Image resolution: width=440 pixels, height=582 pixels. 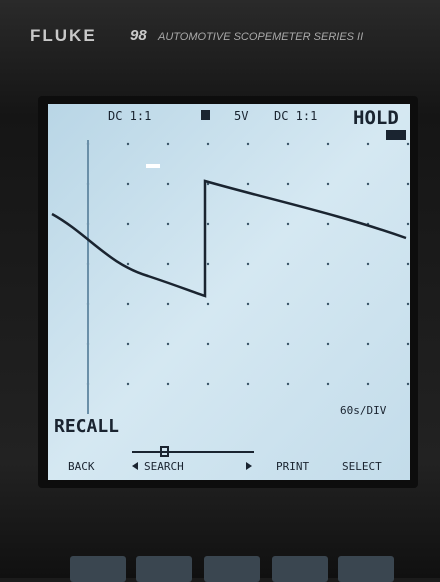 I want to click on battery-icon, so click(x=396, y=135).